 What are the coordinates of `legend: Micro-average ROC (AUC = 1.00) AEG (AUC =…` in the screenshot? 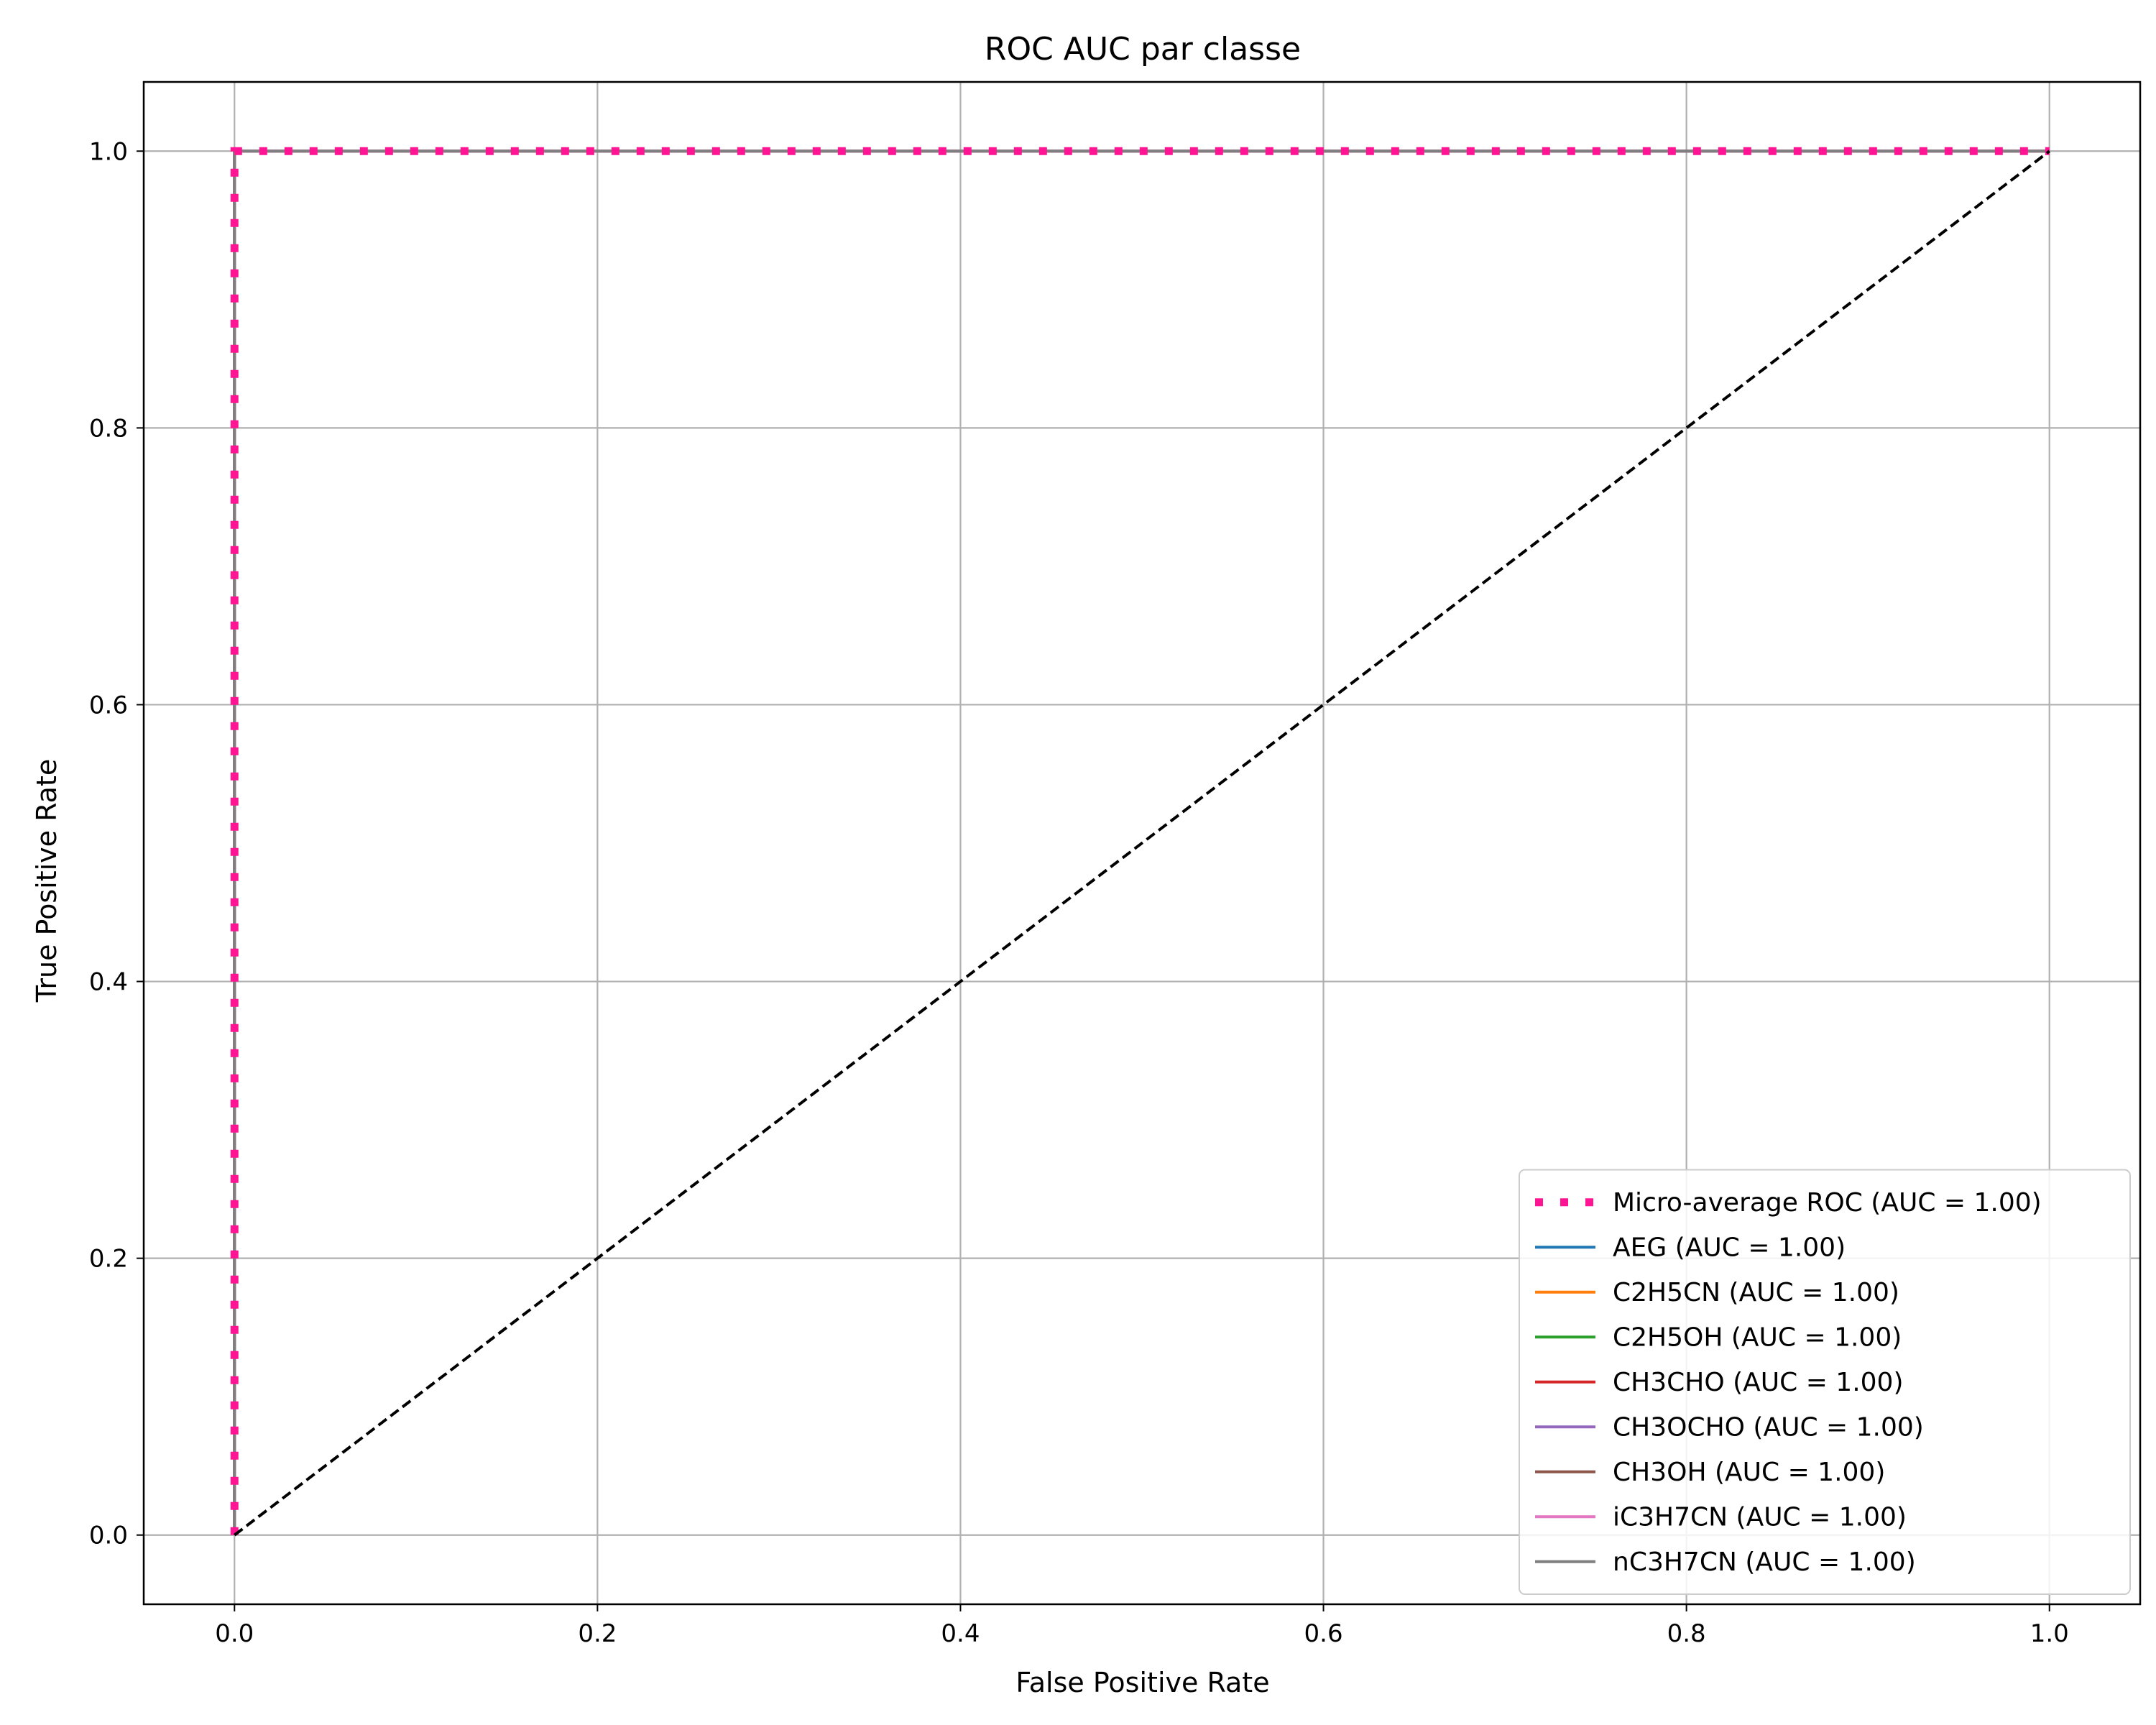 It's located at (1825, 1382).